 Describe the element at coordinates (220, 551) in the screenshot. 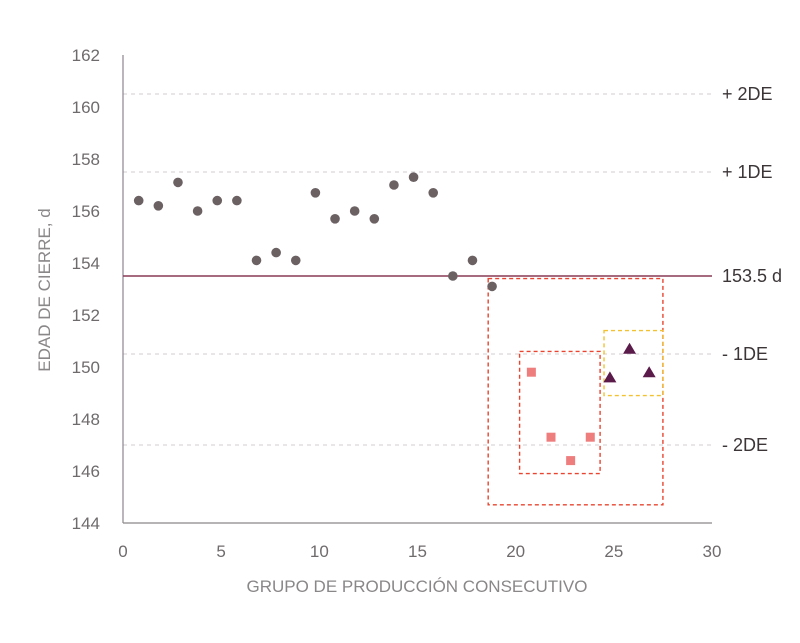

I see `x-tick-label: 5` at that location.